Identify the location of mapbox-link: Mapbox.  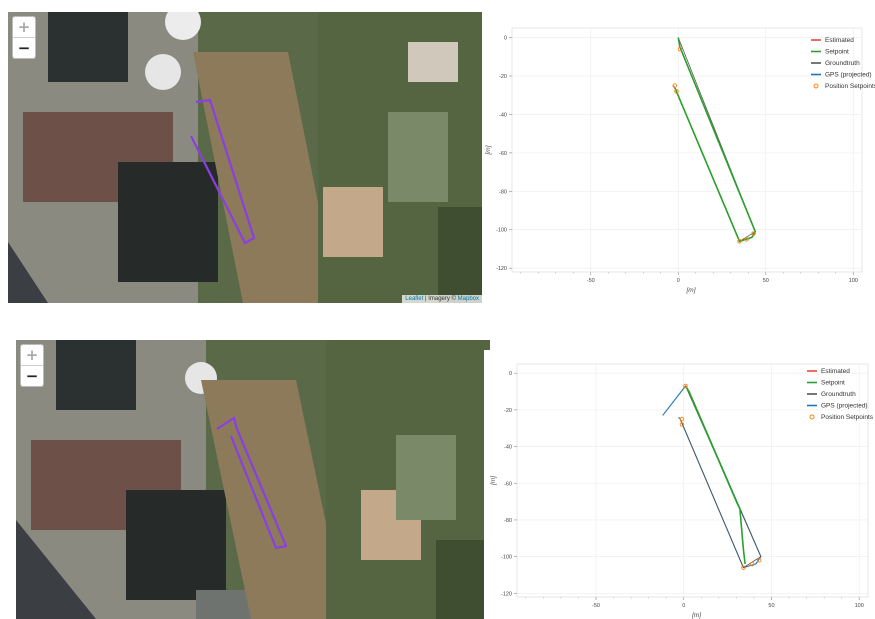
(468, 299).